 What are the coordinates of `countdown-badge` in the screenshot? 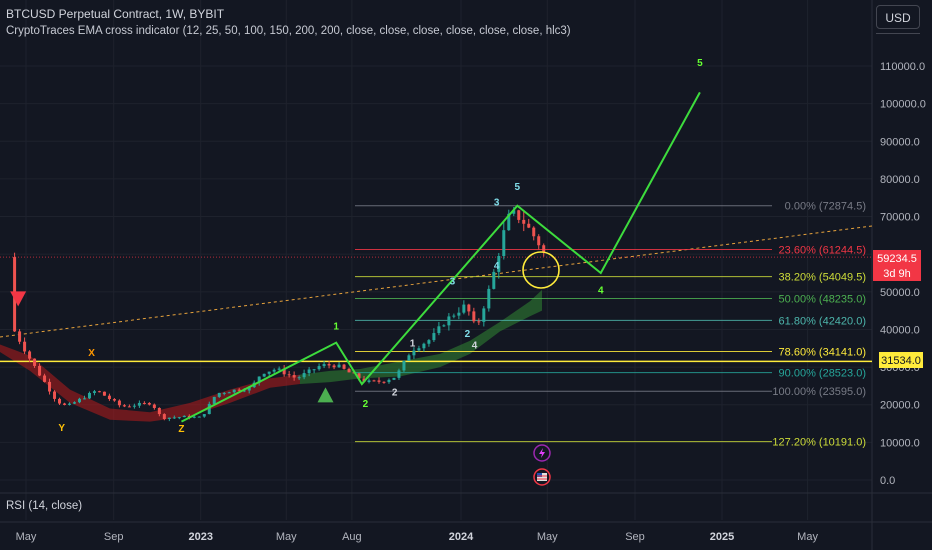 It's located at (897, 273).